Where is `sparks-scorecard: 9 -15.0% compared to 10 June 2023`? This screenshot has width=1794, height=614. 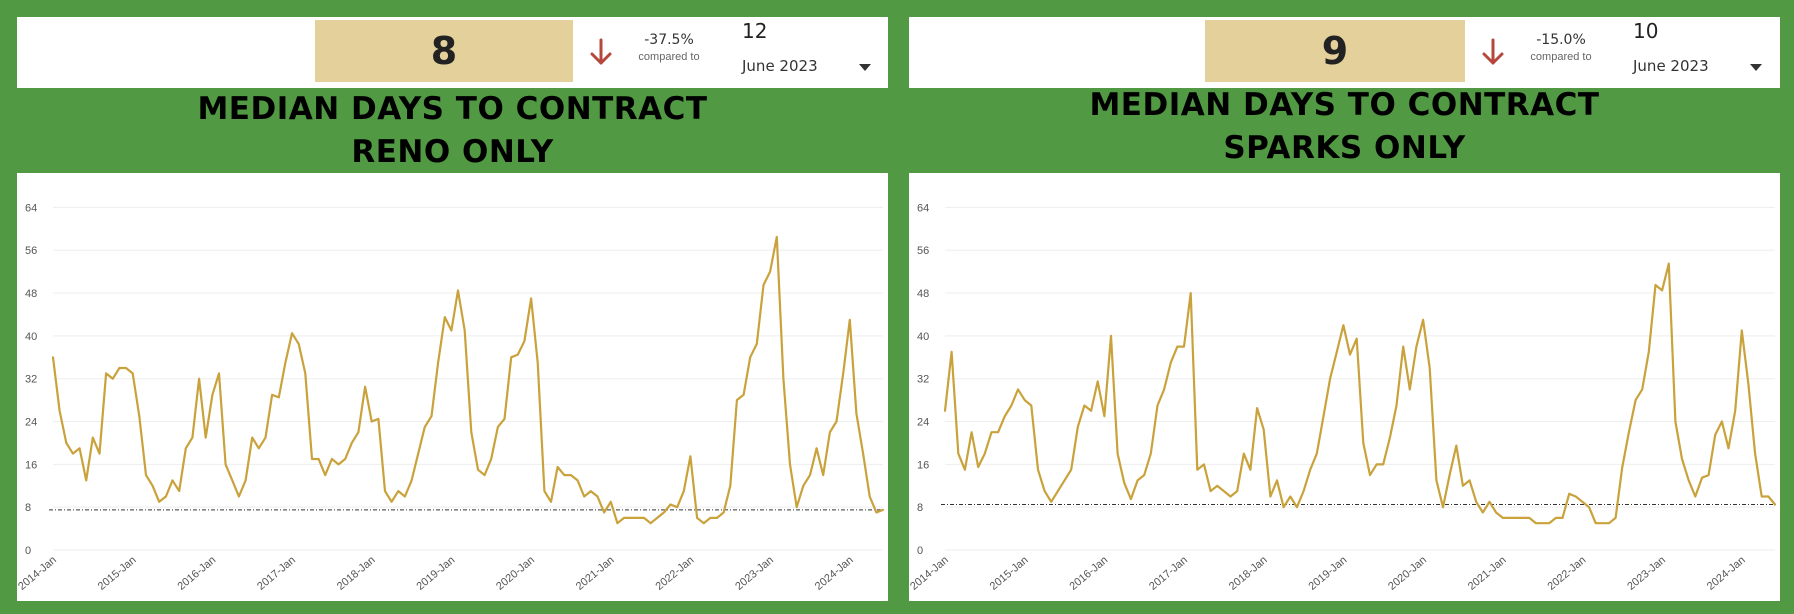
sparks-scorecard: 9 -15.0% compared to 10 June 2023 is located at coordinates (1344, 52).